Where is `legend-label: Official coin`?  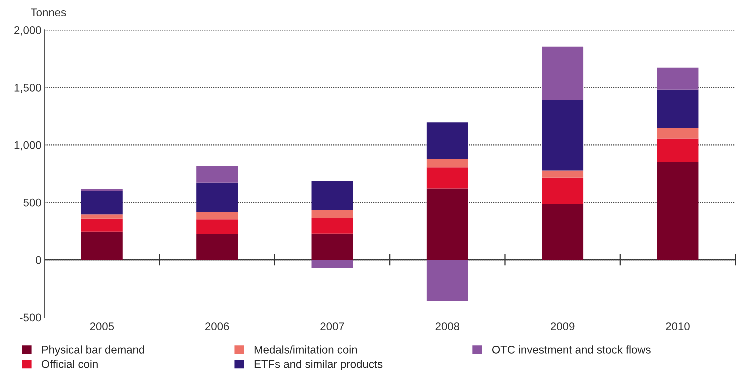
legend-label: Official coin is located at coordinates (70, 364).